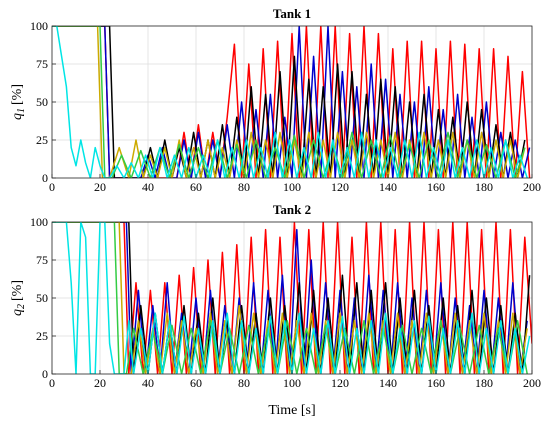 Image resolution: width=550 pixels, height=424 pixels. I want to click on x-axis-label: Time [s], so click(291, 410).